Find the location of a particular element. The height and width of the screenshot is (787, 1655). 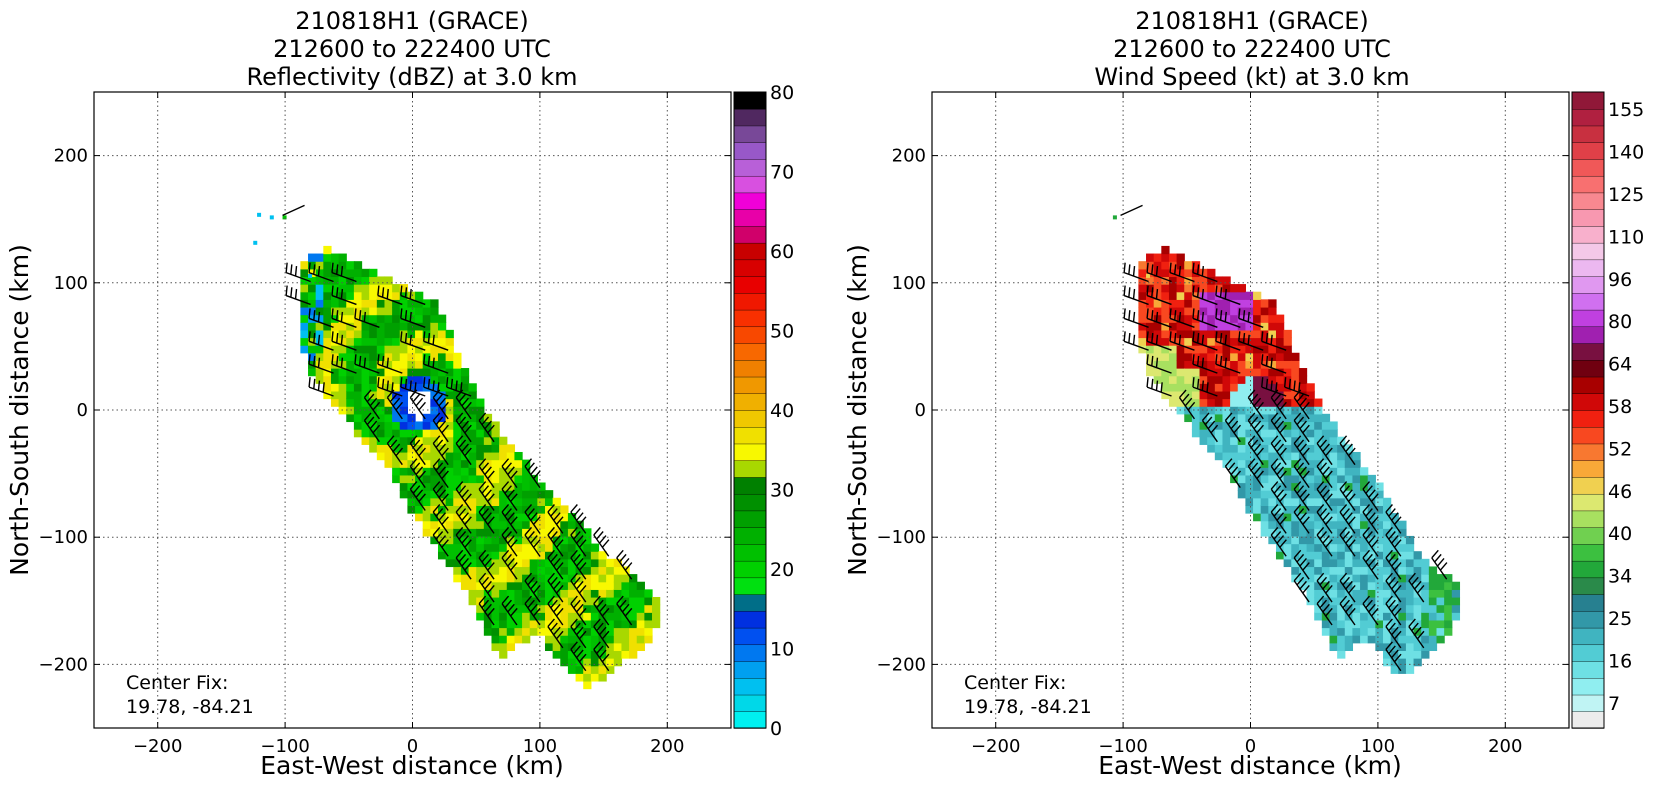

colorbar-tick-label: 80 is located at coordinates (1620, 322).